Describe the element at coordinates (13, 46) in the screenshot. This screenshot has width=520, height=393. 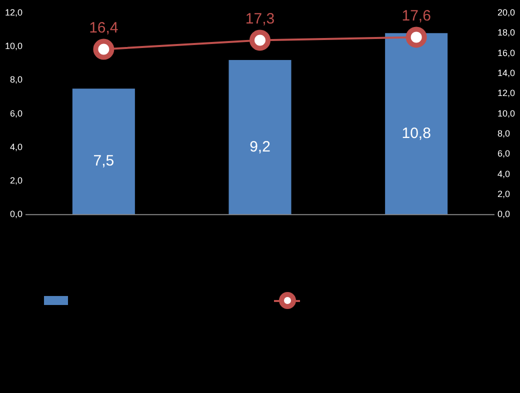
I see `y-tick-label: 10,0` at that location.